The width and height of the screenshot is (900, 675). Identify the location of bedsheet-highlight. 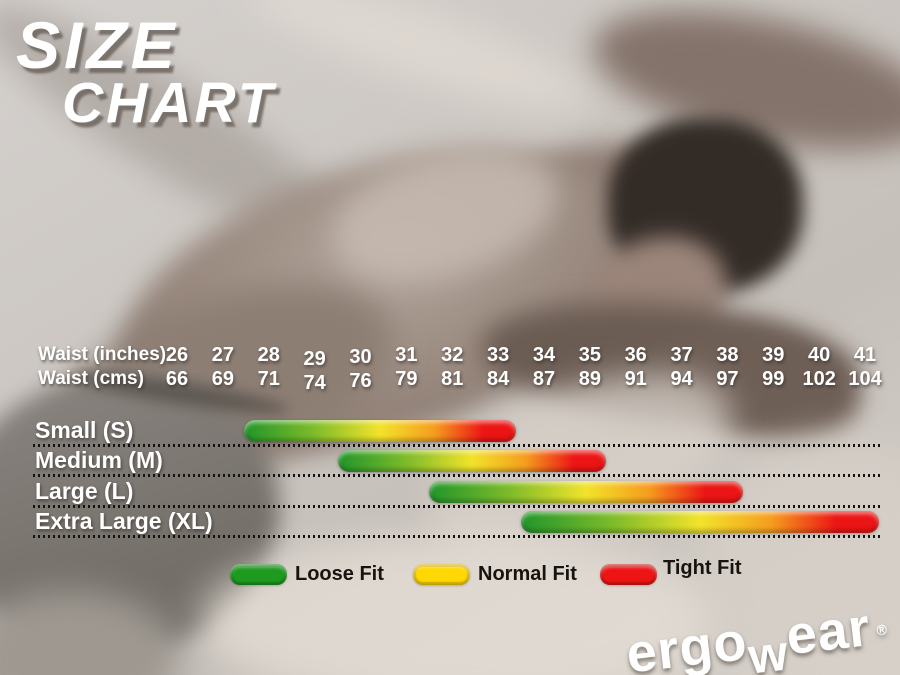
(420, 67).